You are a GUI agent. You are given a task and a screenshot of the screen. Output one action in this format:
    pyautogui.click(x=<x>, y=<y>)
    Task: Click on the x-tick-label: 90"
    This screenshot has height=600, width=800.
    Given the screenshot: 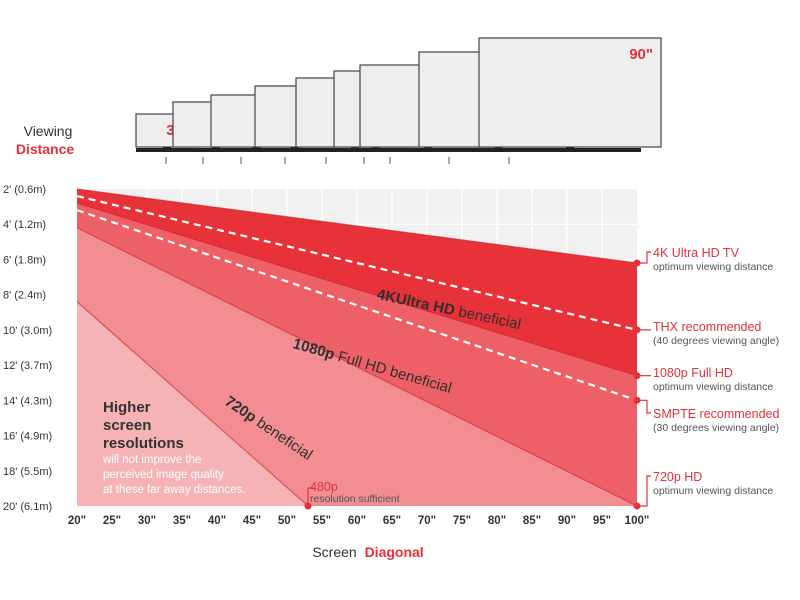 What is the action you would take?
    pyautogui.click(x=567, y=521)
    